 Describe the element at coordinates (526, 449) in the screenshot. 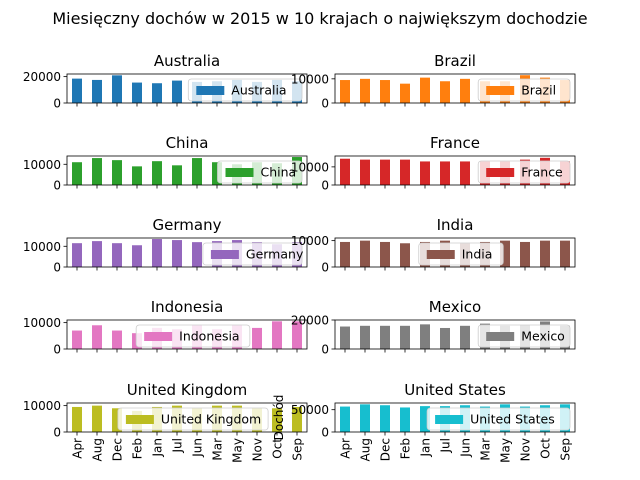

I see `xtick-label-united-states-nov: Nov` at that location.